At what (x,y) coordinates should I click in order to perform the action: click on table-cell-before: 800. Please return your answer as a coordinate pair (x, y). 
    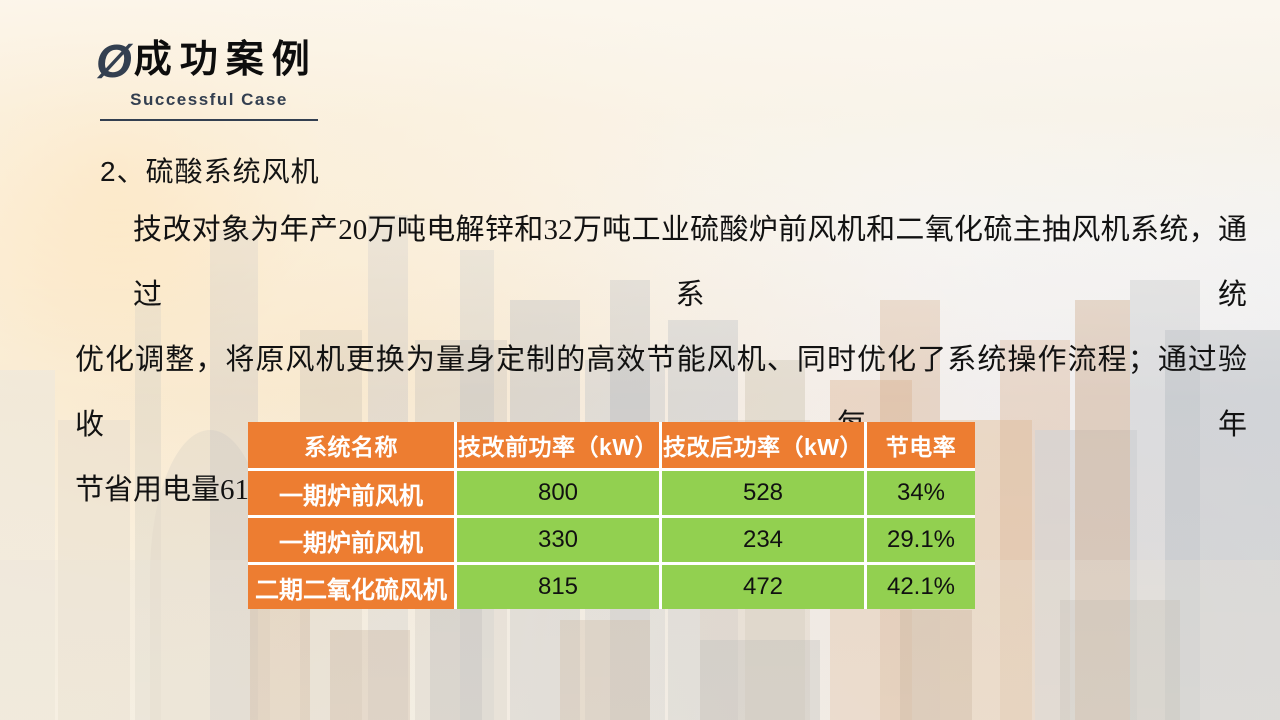
    Looking at the image, I should click on (558, 493).